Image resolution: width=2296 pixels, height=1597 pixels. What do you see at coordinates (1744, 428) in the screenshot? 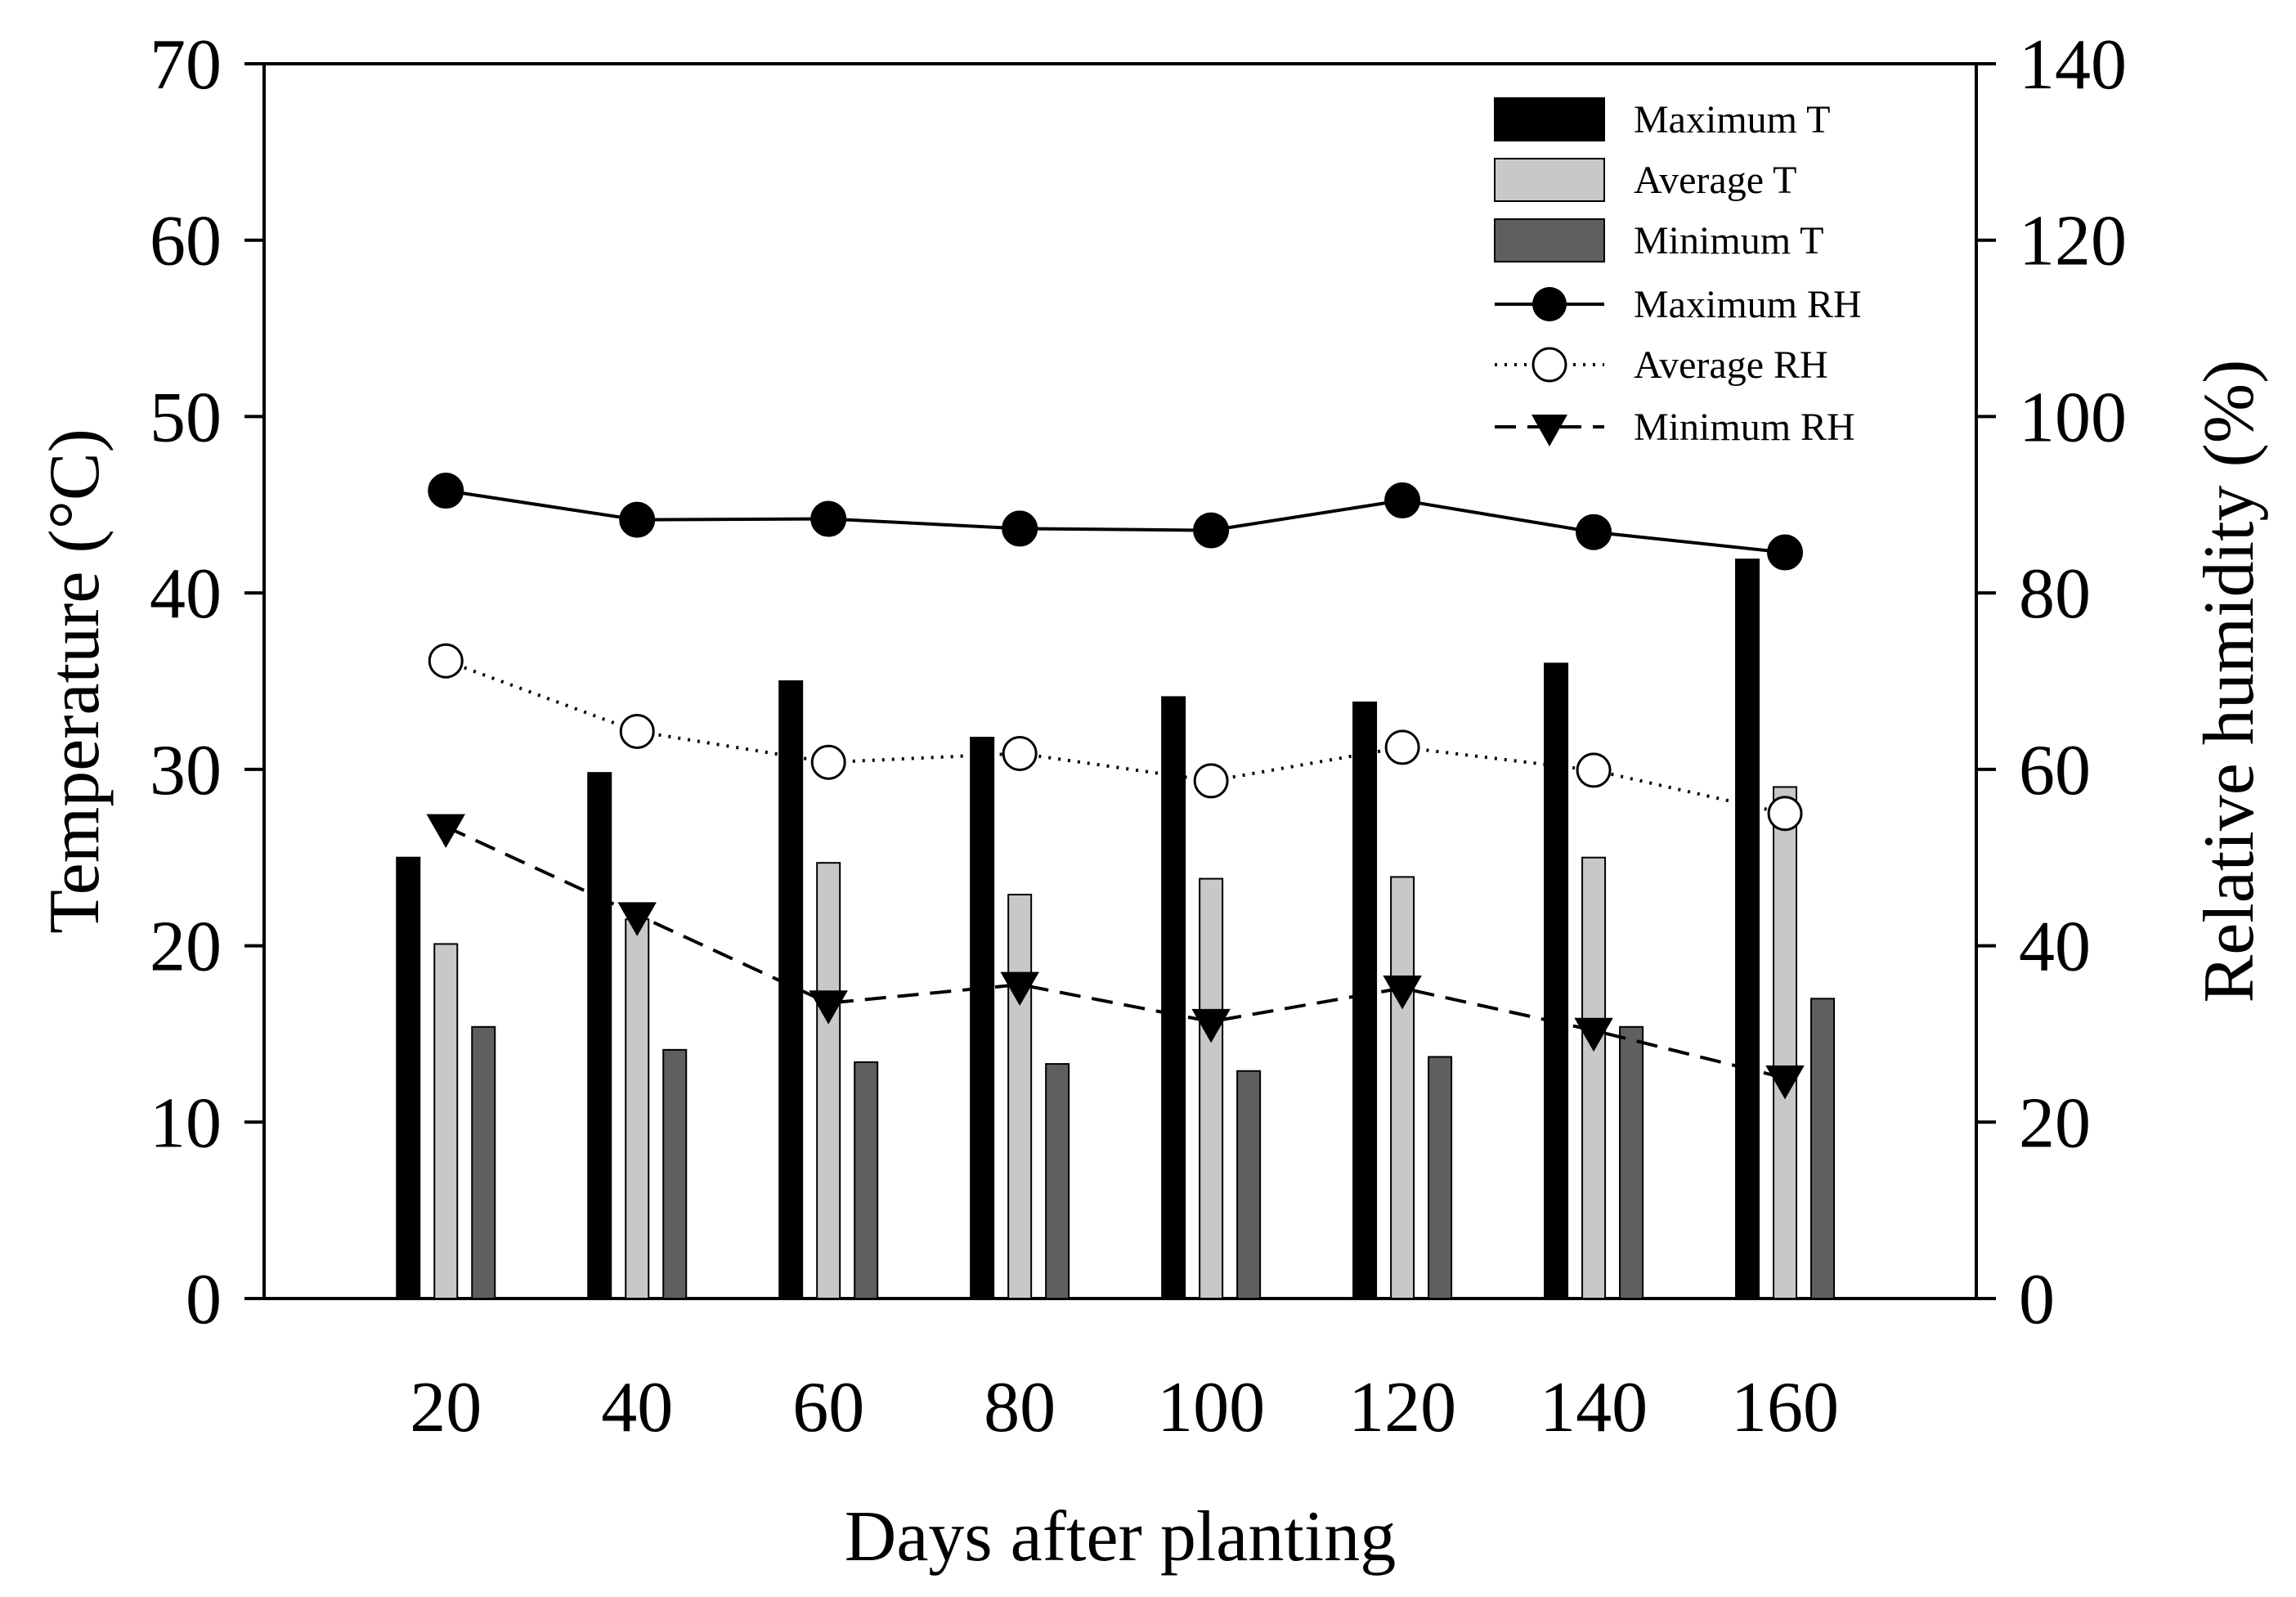
I see `legend-label-minimum-rh: Minimum RH` at bounding box center [1744, 428].